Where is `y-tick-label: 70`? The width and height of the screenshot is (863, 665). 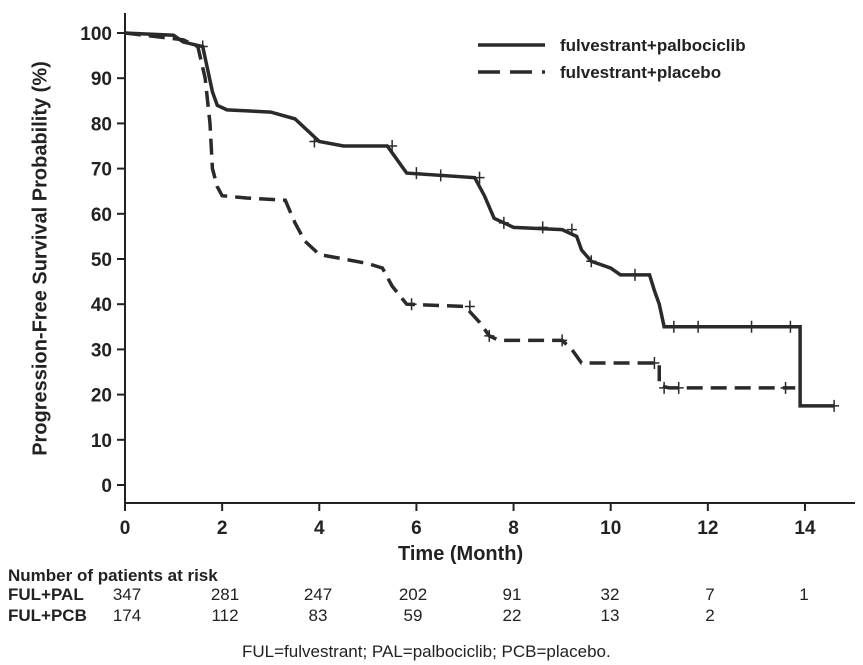 y-tick-label: 70 is located at coordinates (101, 170).